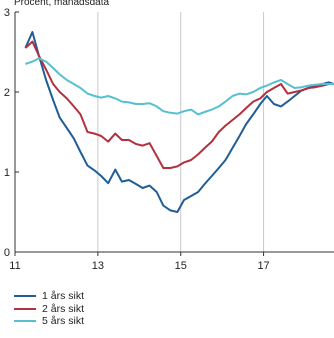 The width and height of the screenshot is (334, 338). Describe the element at coordinates (7, 253) in the screenshot. I see `y-tick-label: 0` at that location.